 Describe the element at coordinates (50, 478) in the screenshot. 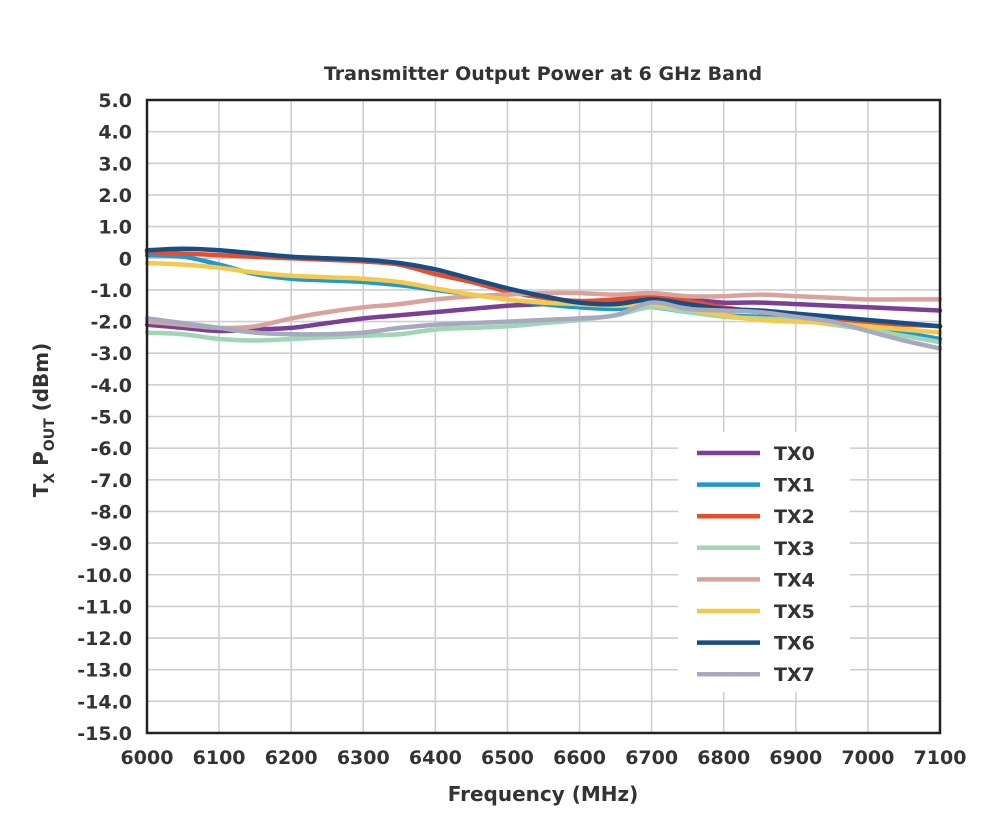

I see `y-axis-label-sub1: X` at that location.